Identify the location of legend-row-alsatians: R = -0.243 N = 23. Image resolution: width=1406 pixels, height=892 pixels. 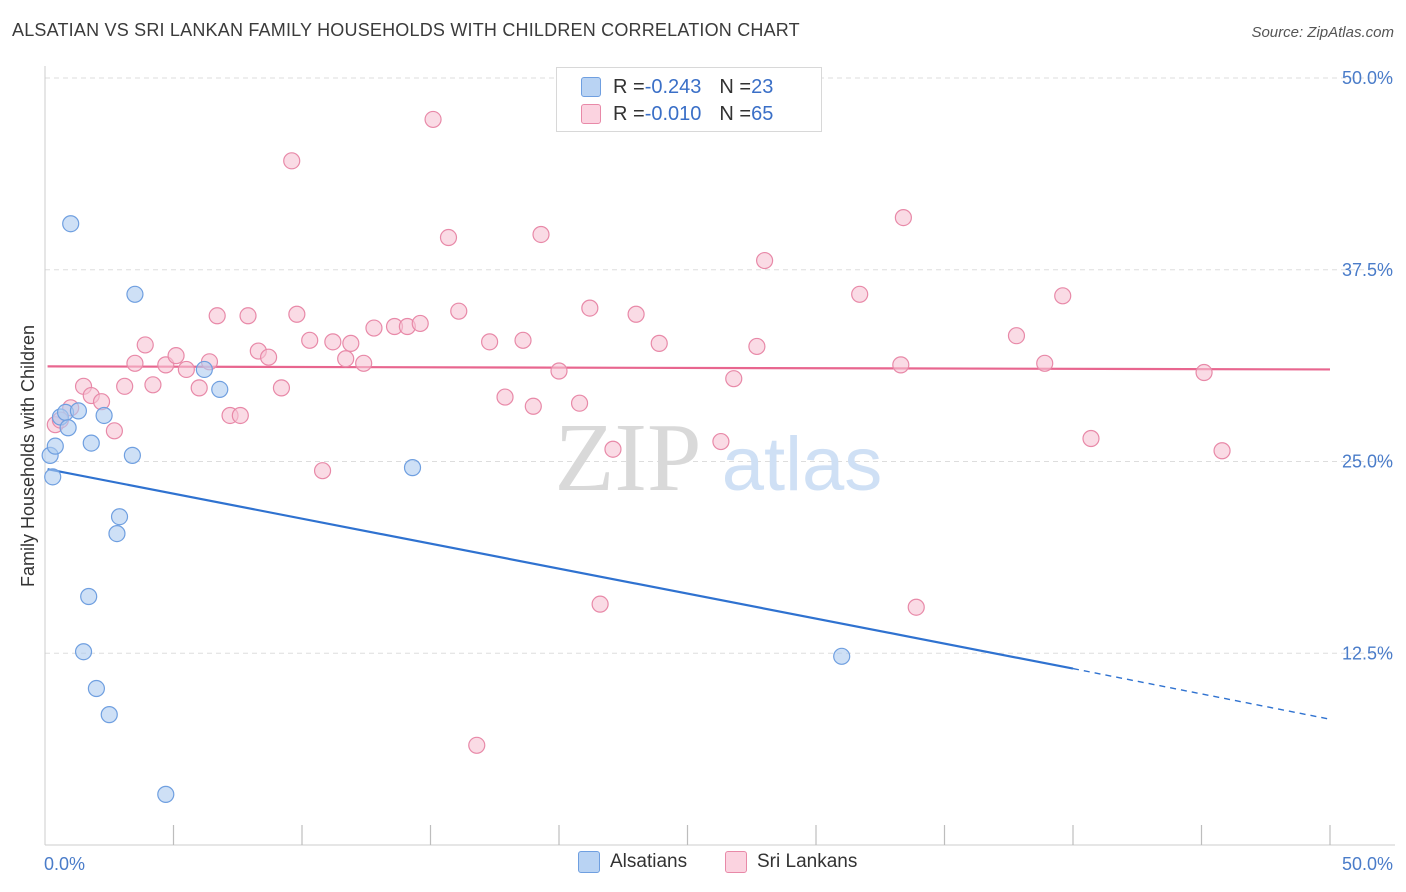
(677, 87).